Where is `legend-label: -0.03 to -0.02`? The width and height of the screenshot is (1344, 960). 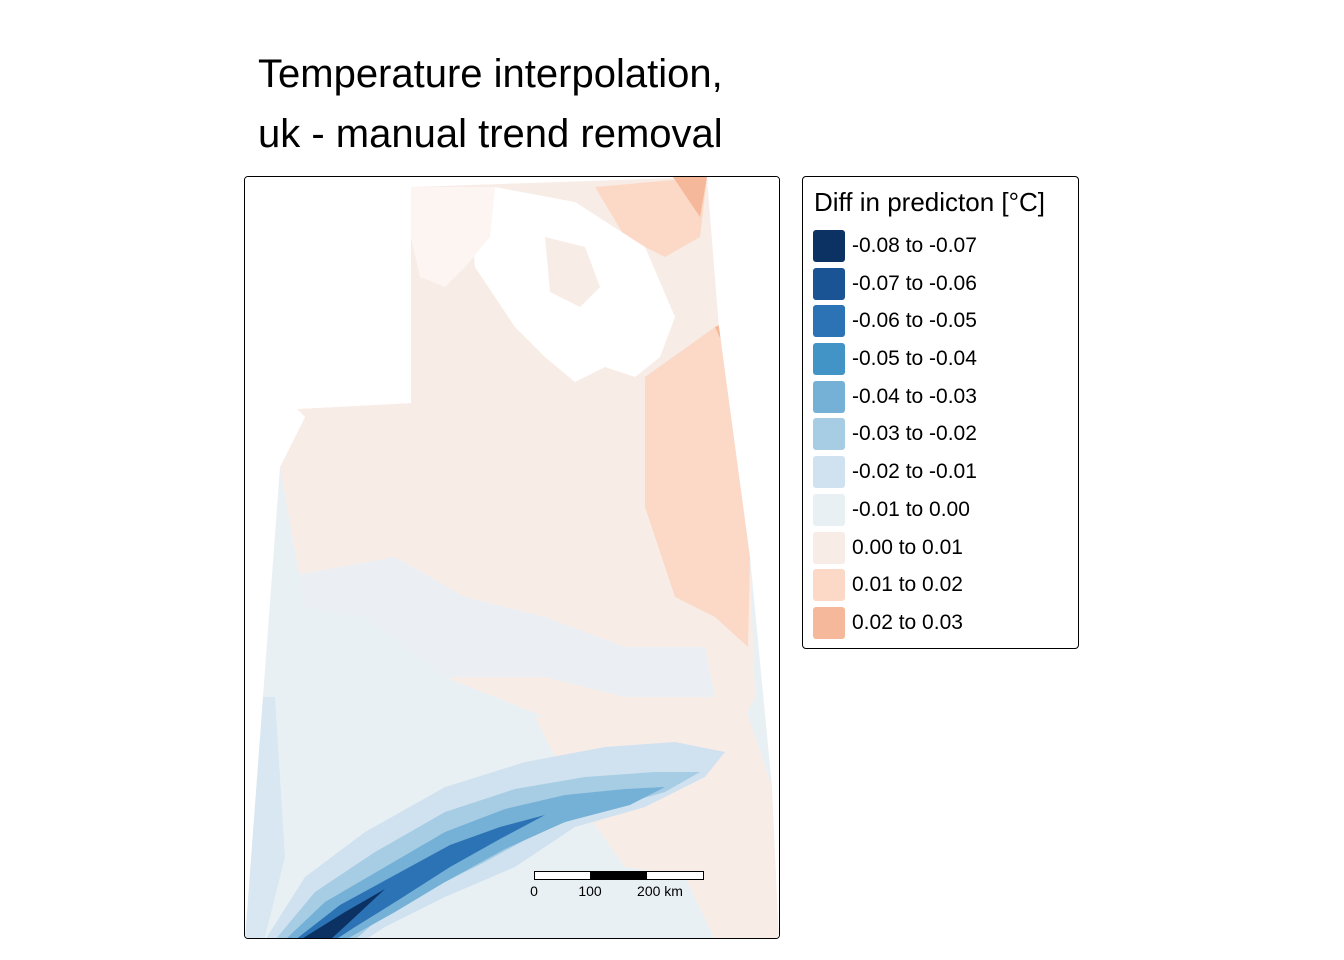
legend-label: -0.03 to -0.02 is located at coordinates (914, 434).